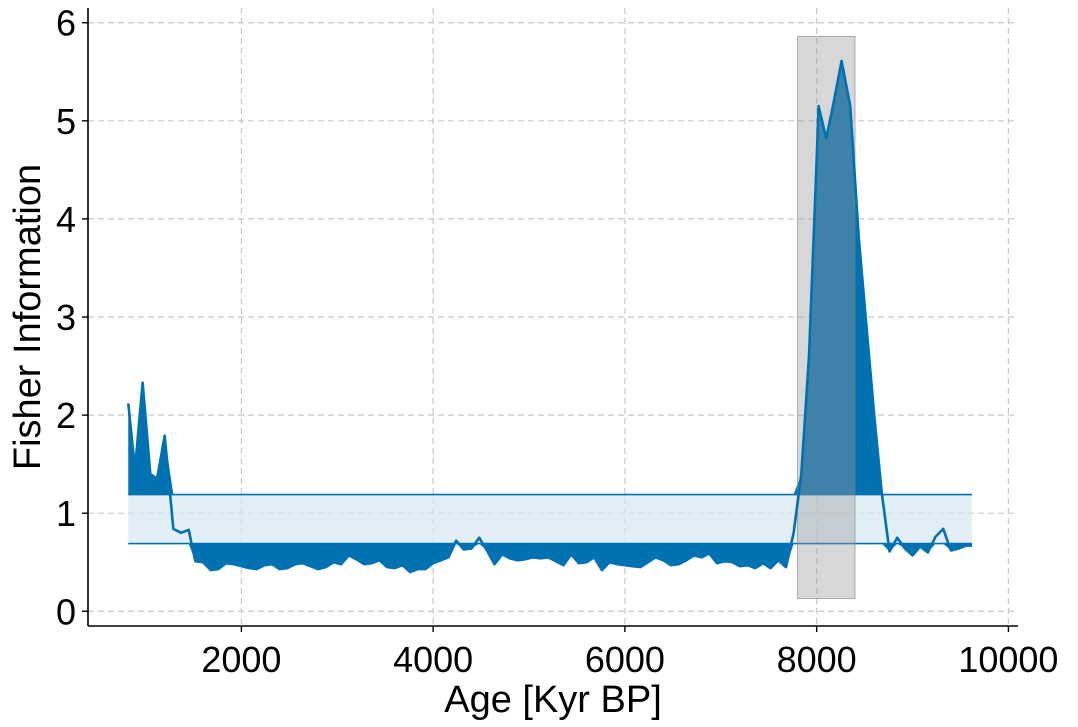 The width and height of the screenshot is (1078, 727). Describe the element at coordinates (66, 513) in the screenshot. I see `y-tick-label: 1` at that location.